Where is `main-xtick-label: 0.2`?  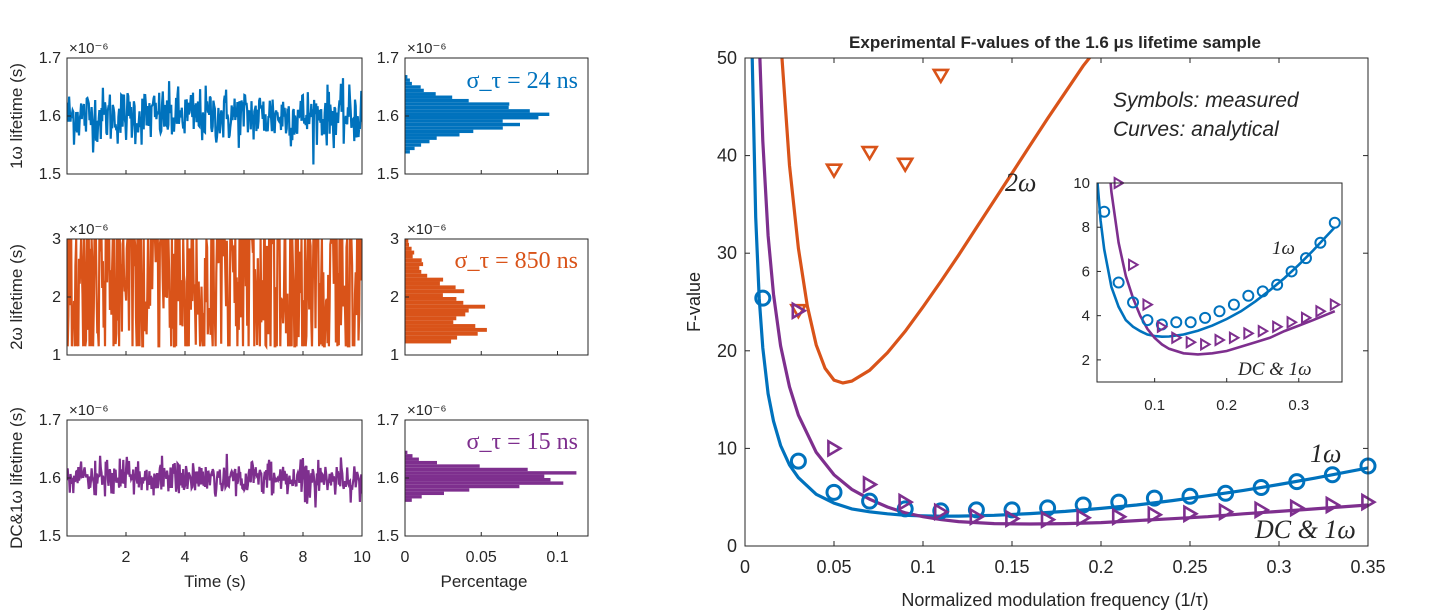 main-xtick-label: 0.2 is located at coordinates (1100, 567).